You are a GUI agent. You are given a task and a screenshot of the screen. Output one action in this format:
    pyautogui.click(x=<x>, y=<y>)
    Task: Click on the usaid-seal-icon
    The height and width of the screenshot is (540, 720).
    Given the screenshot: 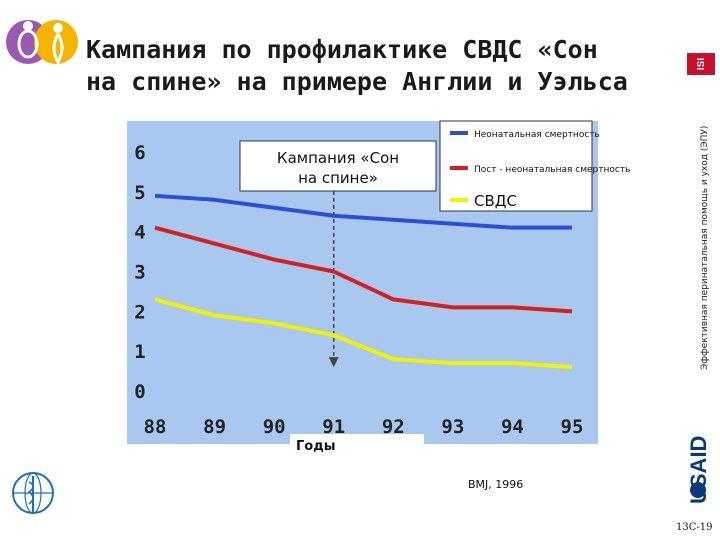 What is the action you would take?
    pyautogui.click(x=698, y=490)
    